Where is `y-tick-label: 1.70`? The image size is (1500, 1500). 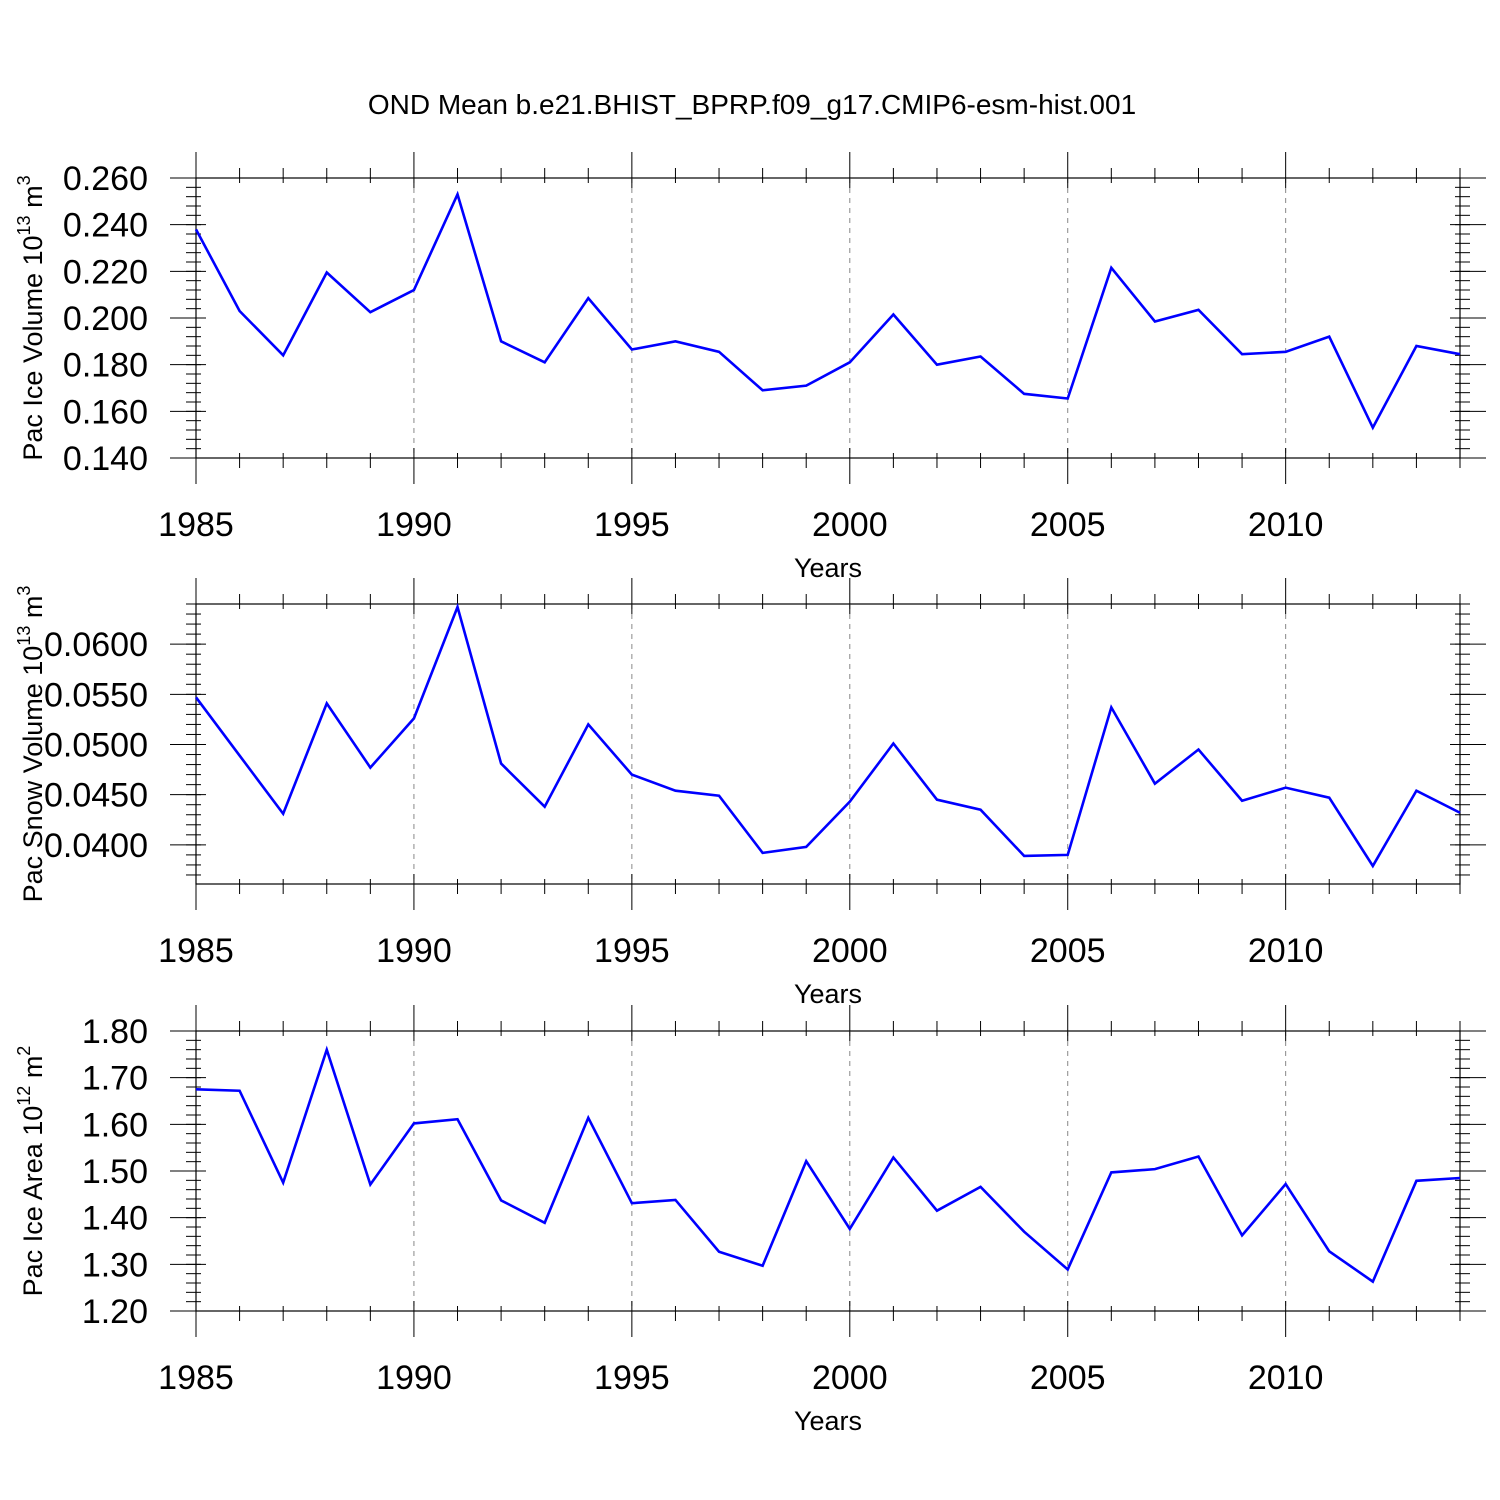
y-tick-label: 1.70 is located at coordinates (115, 1079).